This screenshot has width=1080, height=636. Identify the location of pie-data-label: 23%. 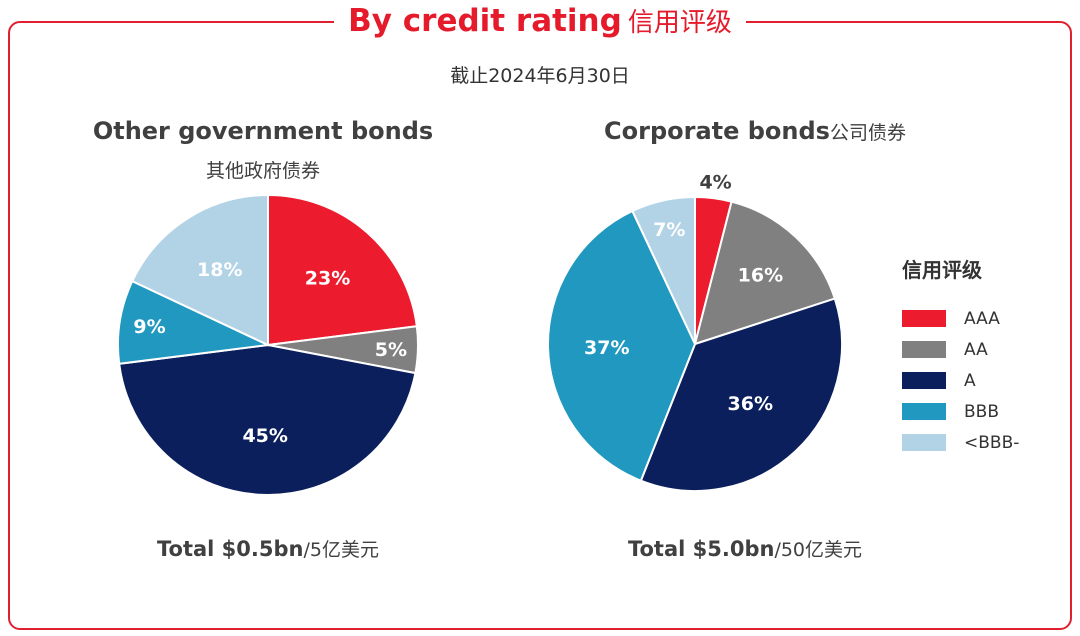
(327, 279).